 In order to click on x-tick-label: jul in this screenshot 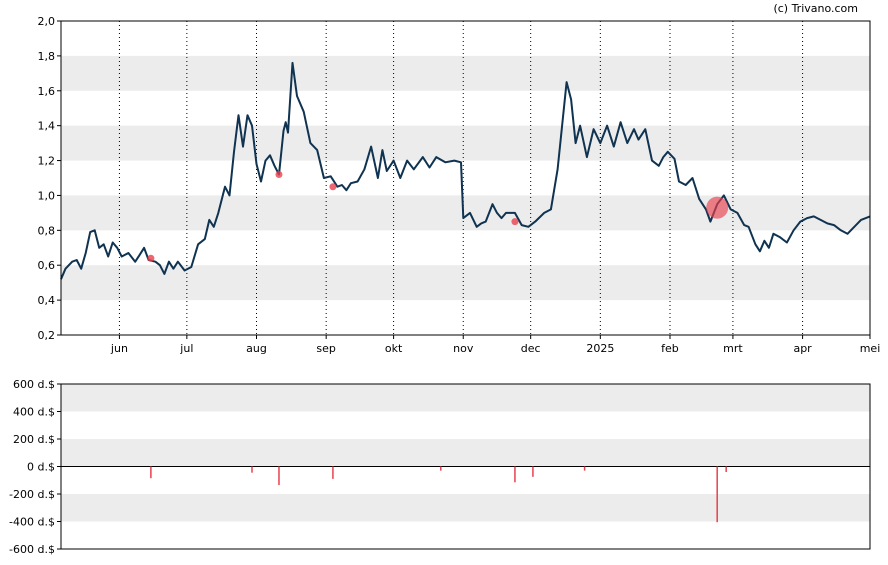, I will do `click(186, 348)`.